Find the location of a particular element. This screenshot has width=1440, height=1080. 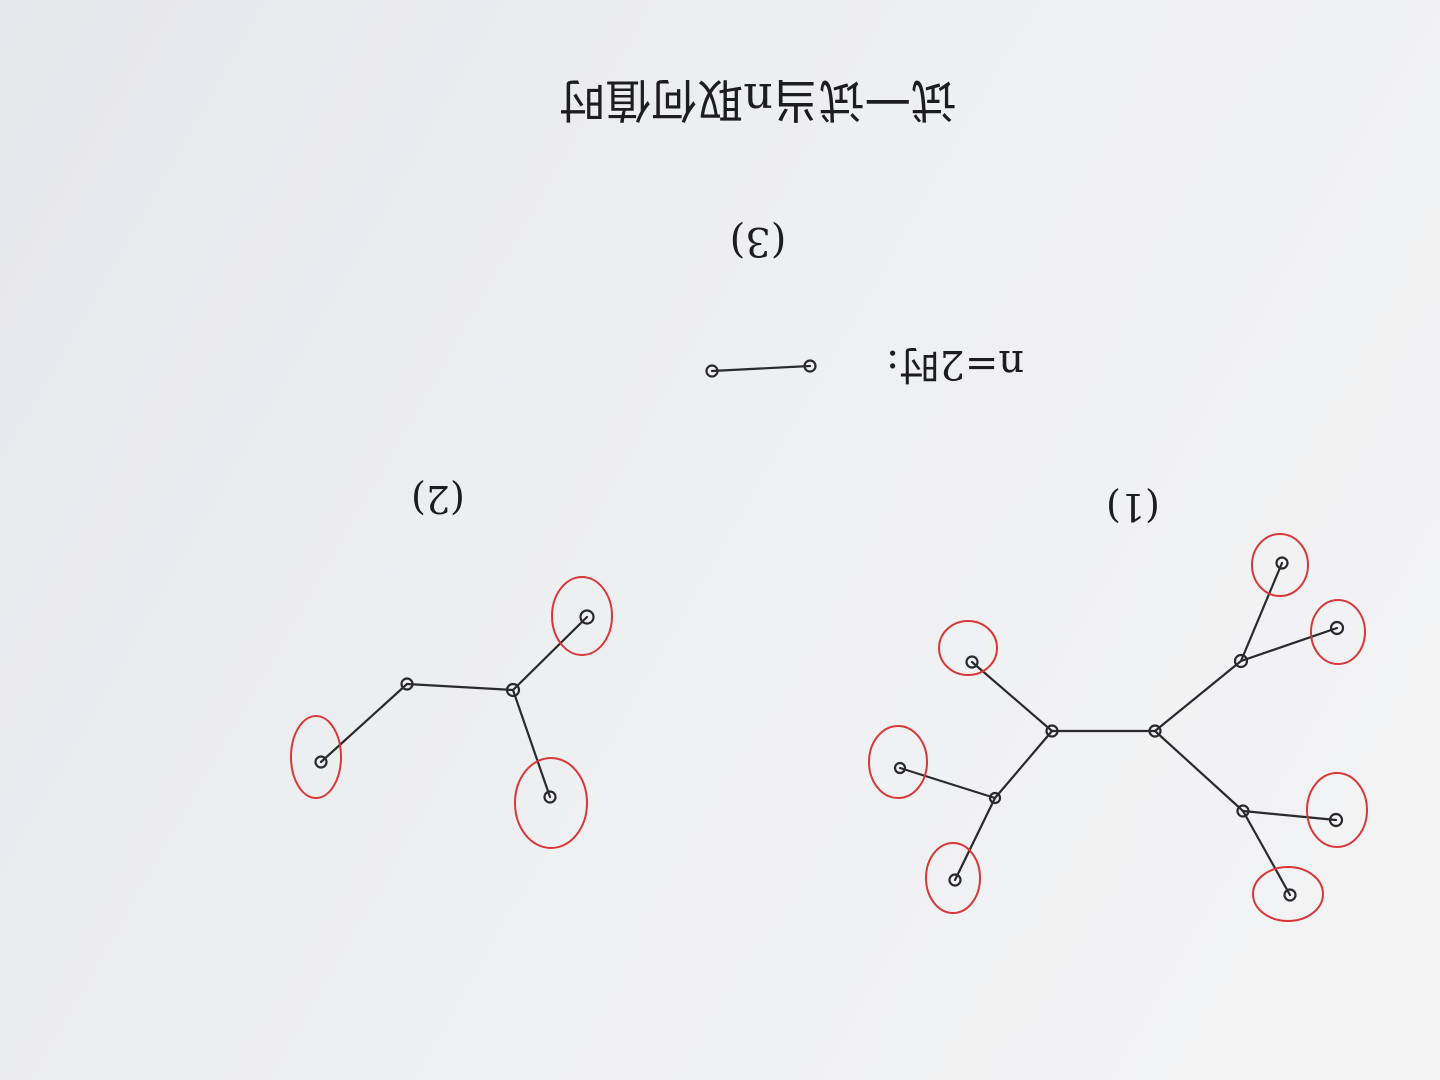

page-title: 试一试当n取何值时 is located at coordinates (758, 100).